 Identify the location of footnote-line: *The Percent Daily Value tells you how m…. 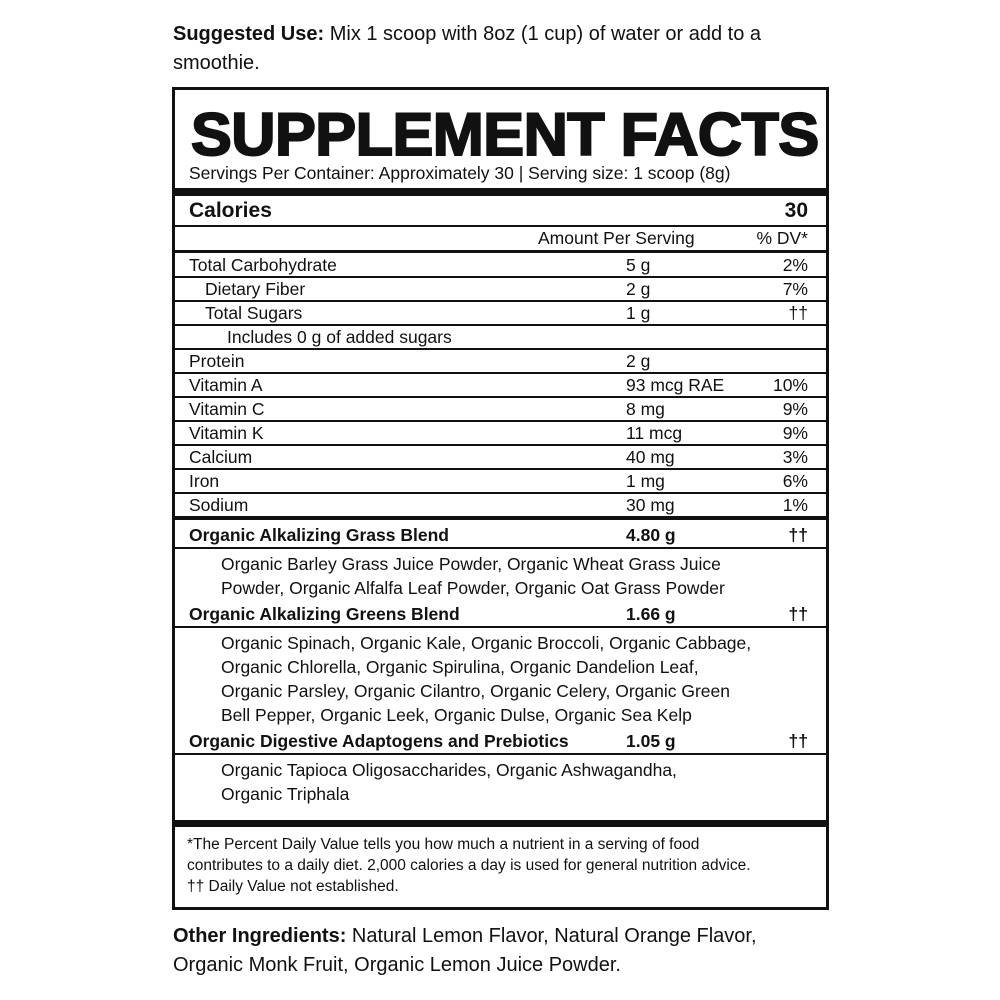
(443, 844).